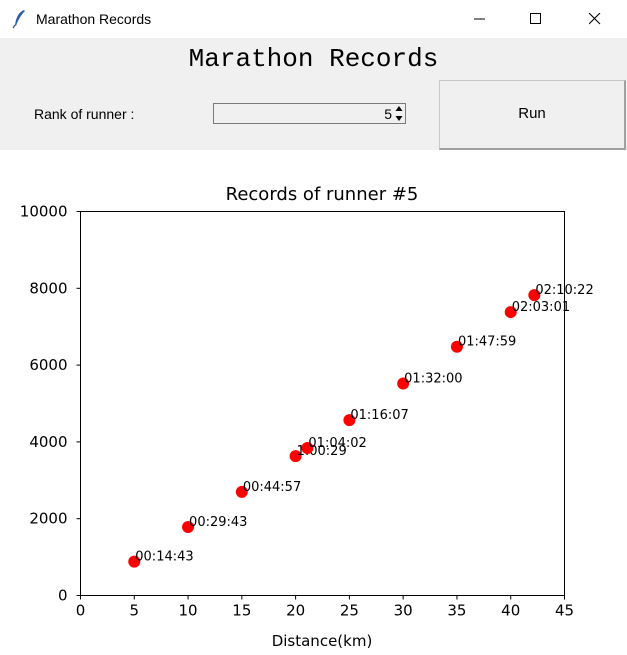 This screenshot has width=627, height=655. What do you see at coordinates (63, 596) in the screenshot?
I see `y-tick-label: 0` at bounding box center [63, 596].